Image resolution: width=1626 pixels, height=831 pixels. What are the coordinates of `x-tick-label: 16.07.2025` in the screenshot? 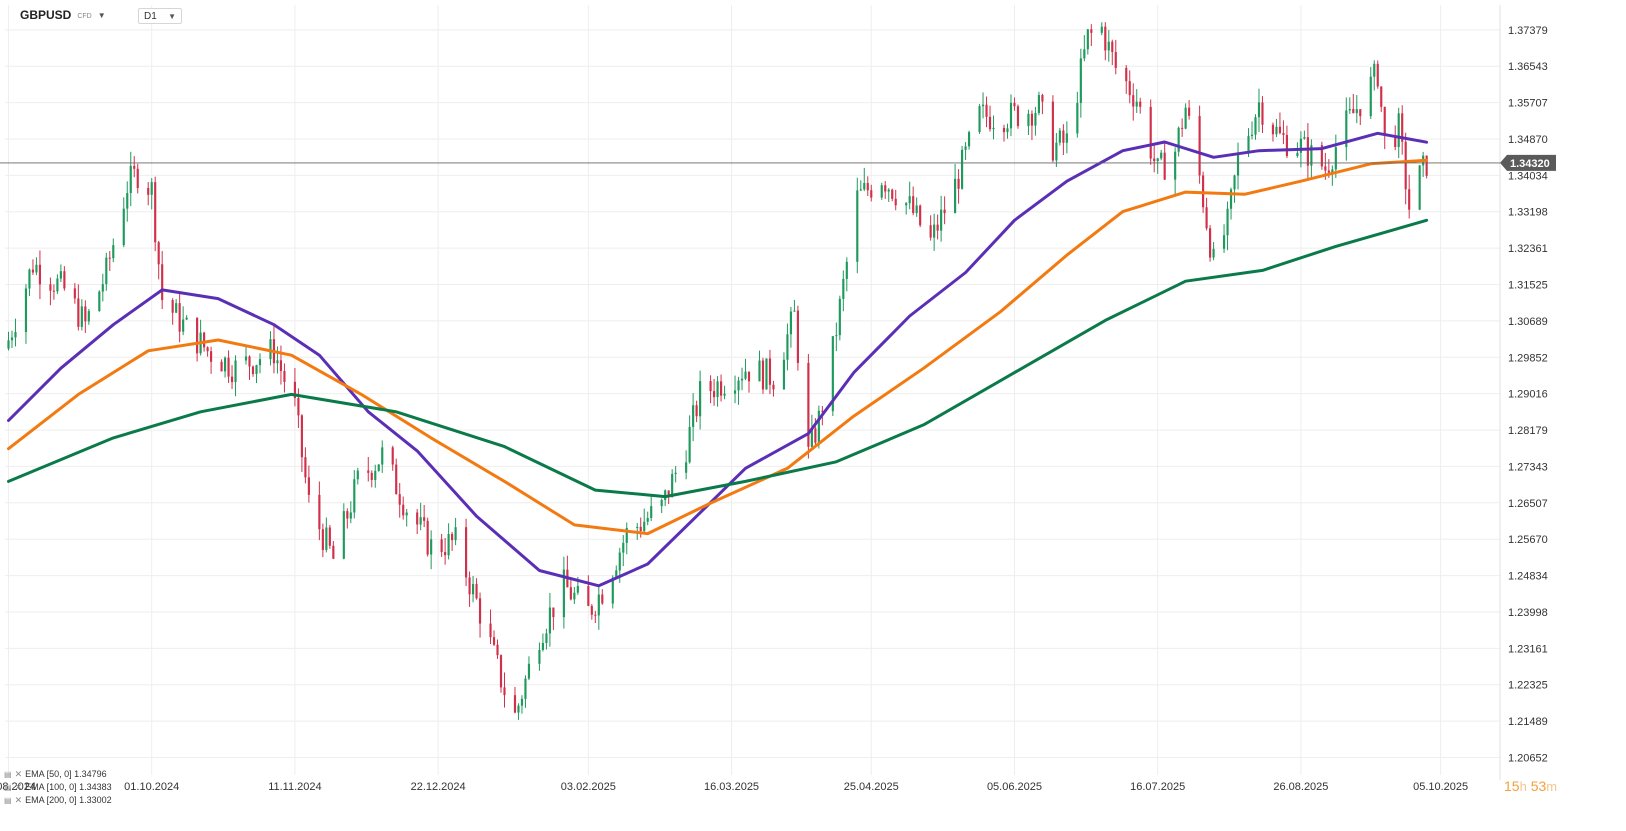 It's located at (1157, 787).